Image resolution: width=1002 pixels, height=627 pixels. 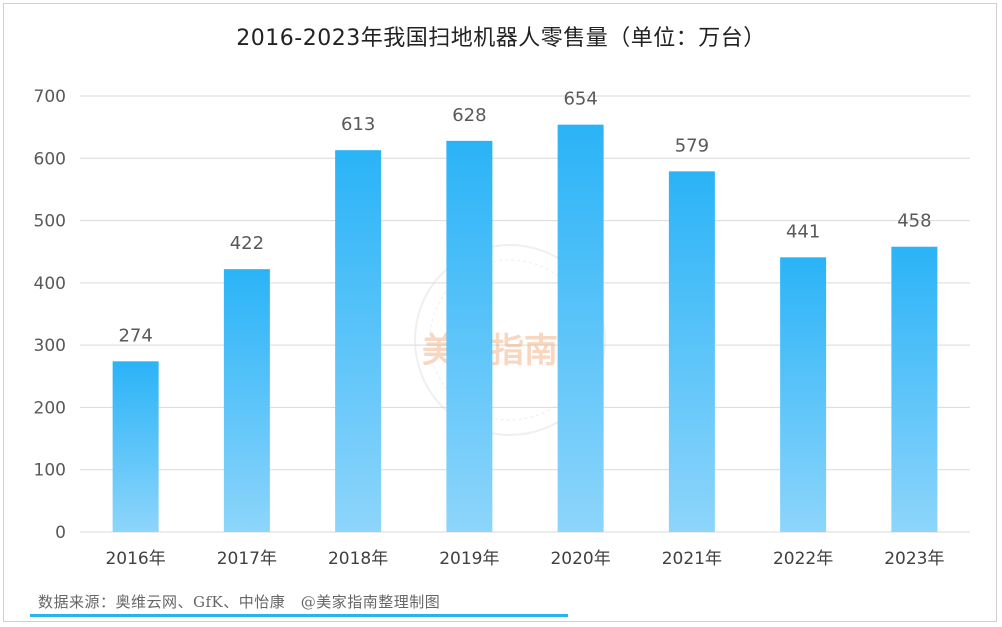 I want to click on data-label: 628, so click(x=469, y=115).